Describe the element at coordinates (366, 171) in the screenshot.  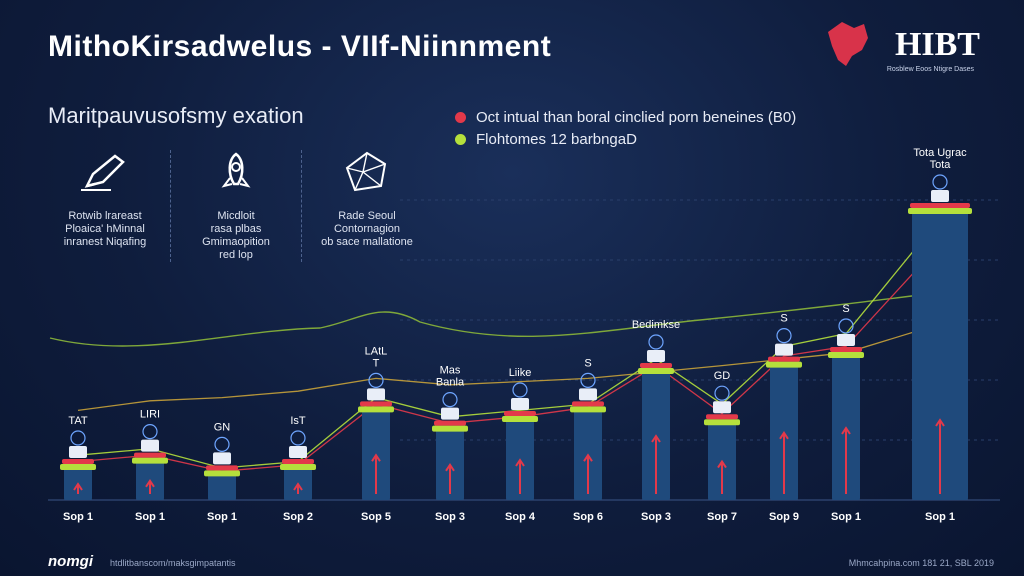
I see `polyhedron-icon` at that location.